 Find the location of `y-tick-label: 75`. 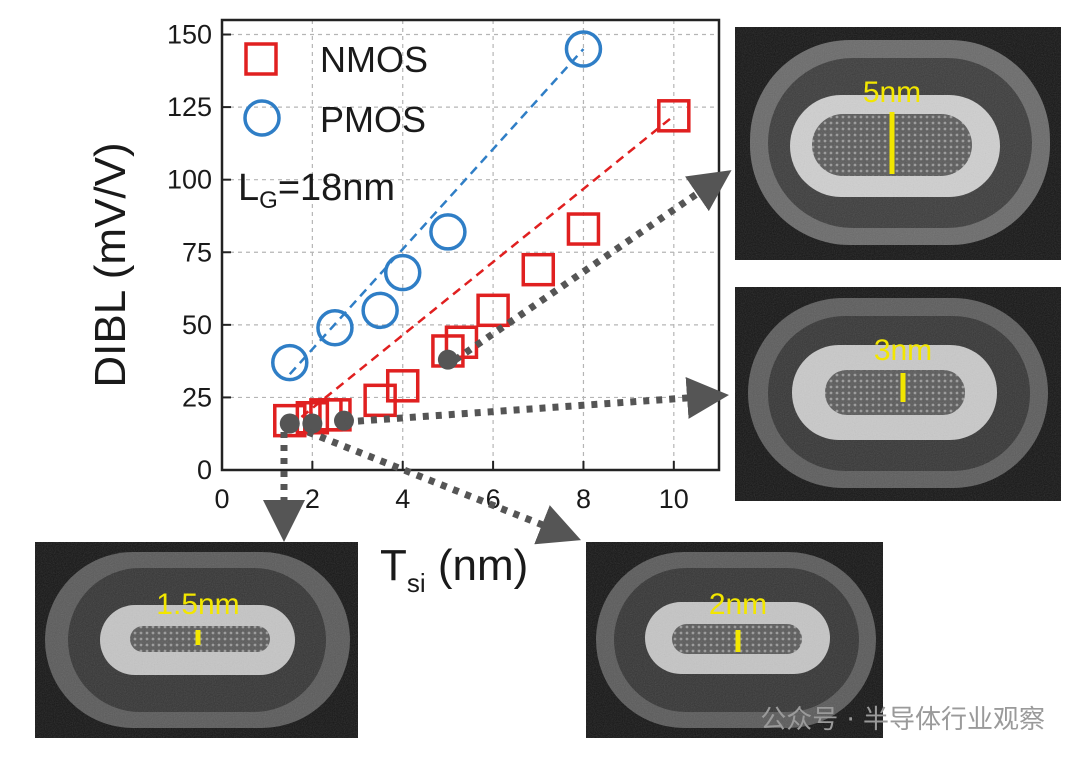

y-tick-label: 75 is located at coordinates (197, 252).